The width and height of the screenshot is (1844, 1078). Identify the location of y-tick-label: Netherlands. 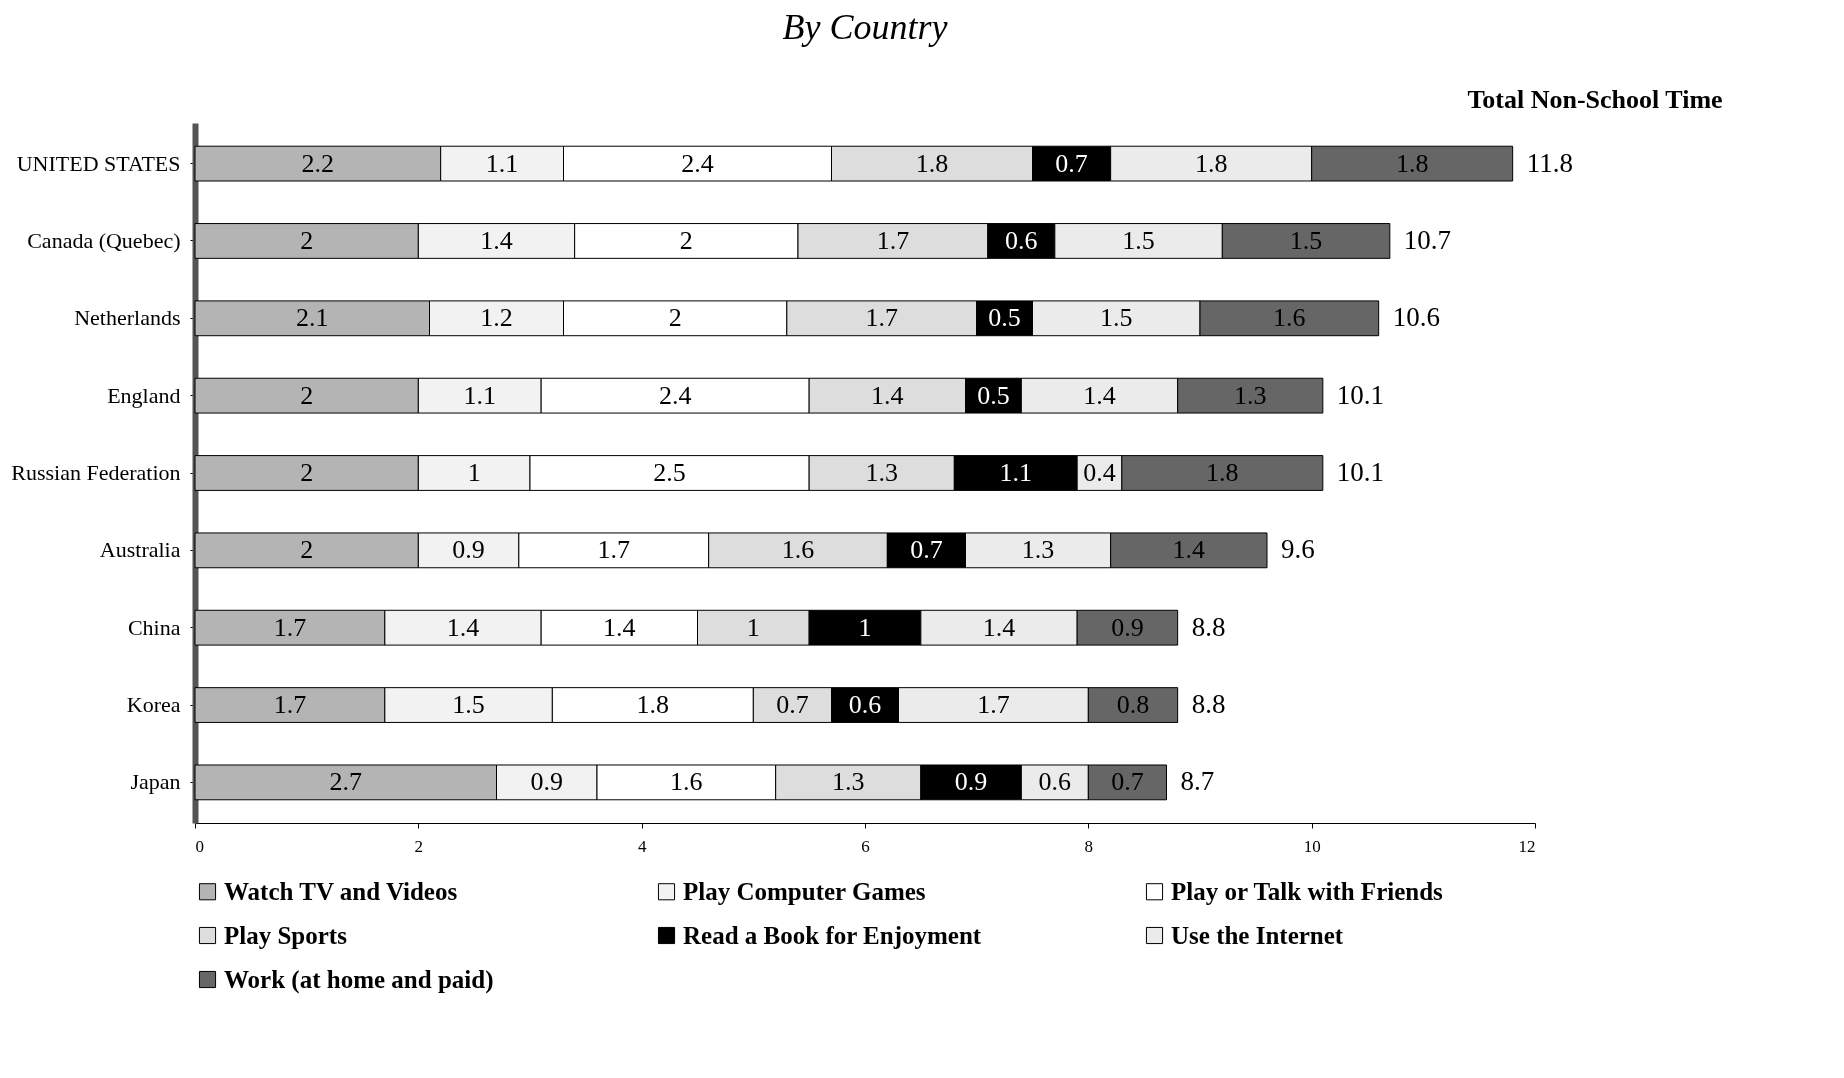
(127, 318).